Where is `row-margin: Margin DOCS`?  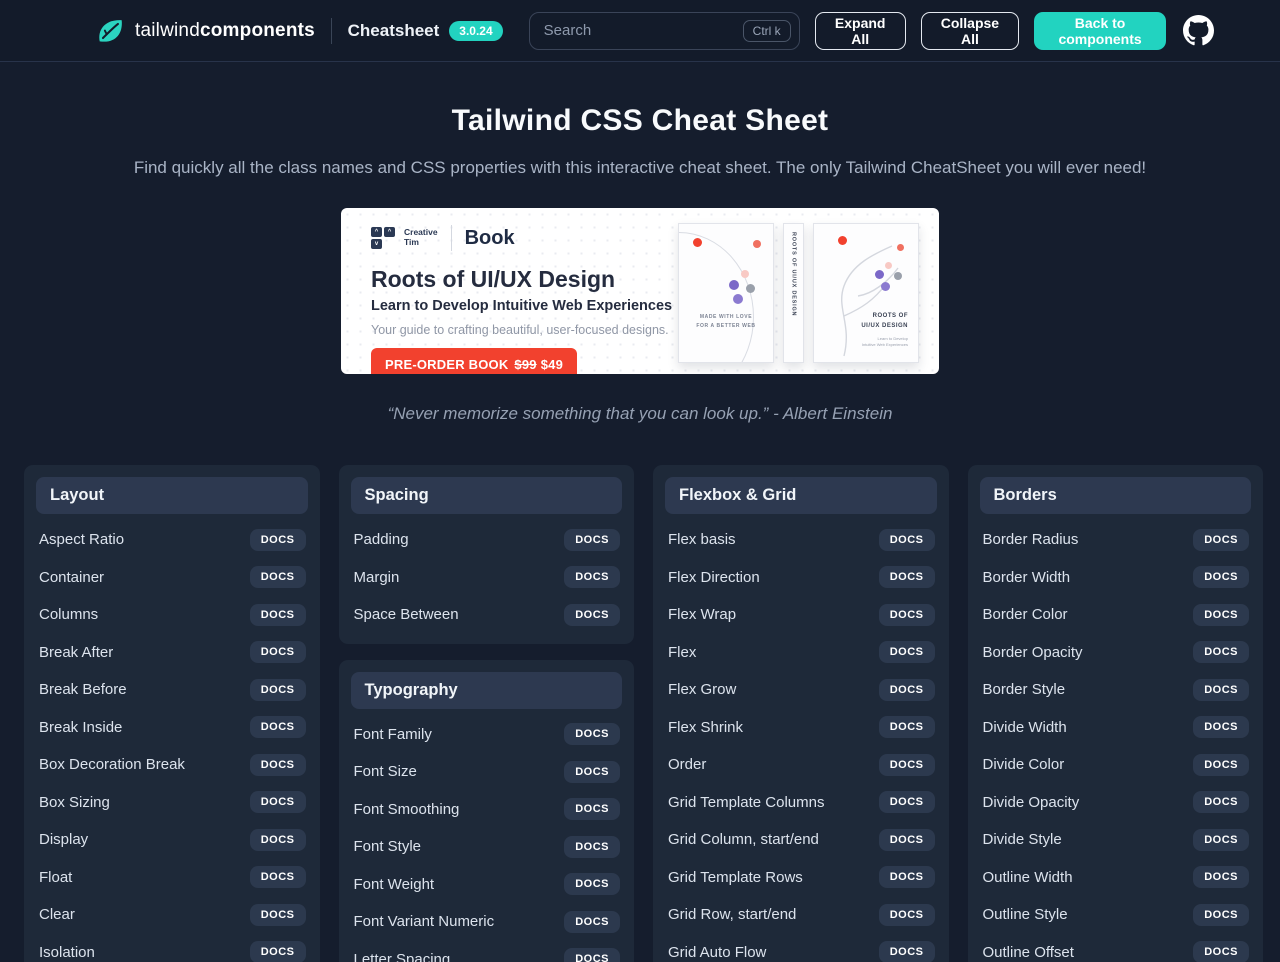 row-margin: Margin DOCS is located at coordinates (487, 578).